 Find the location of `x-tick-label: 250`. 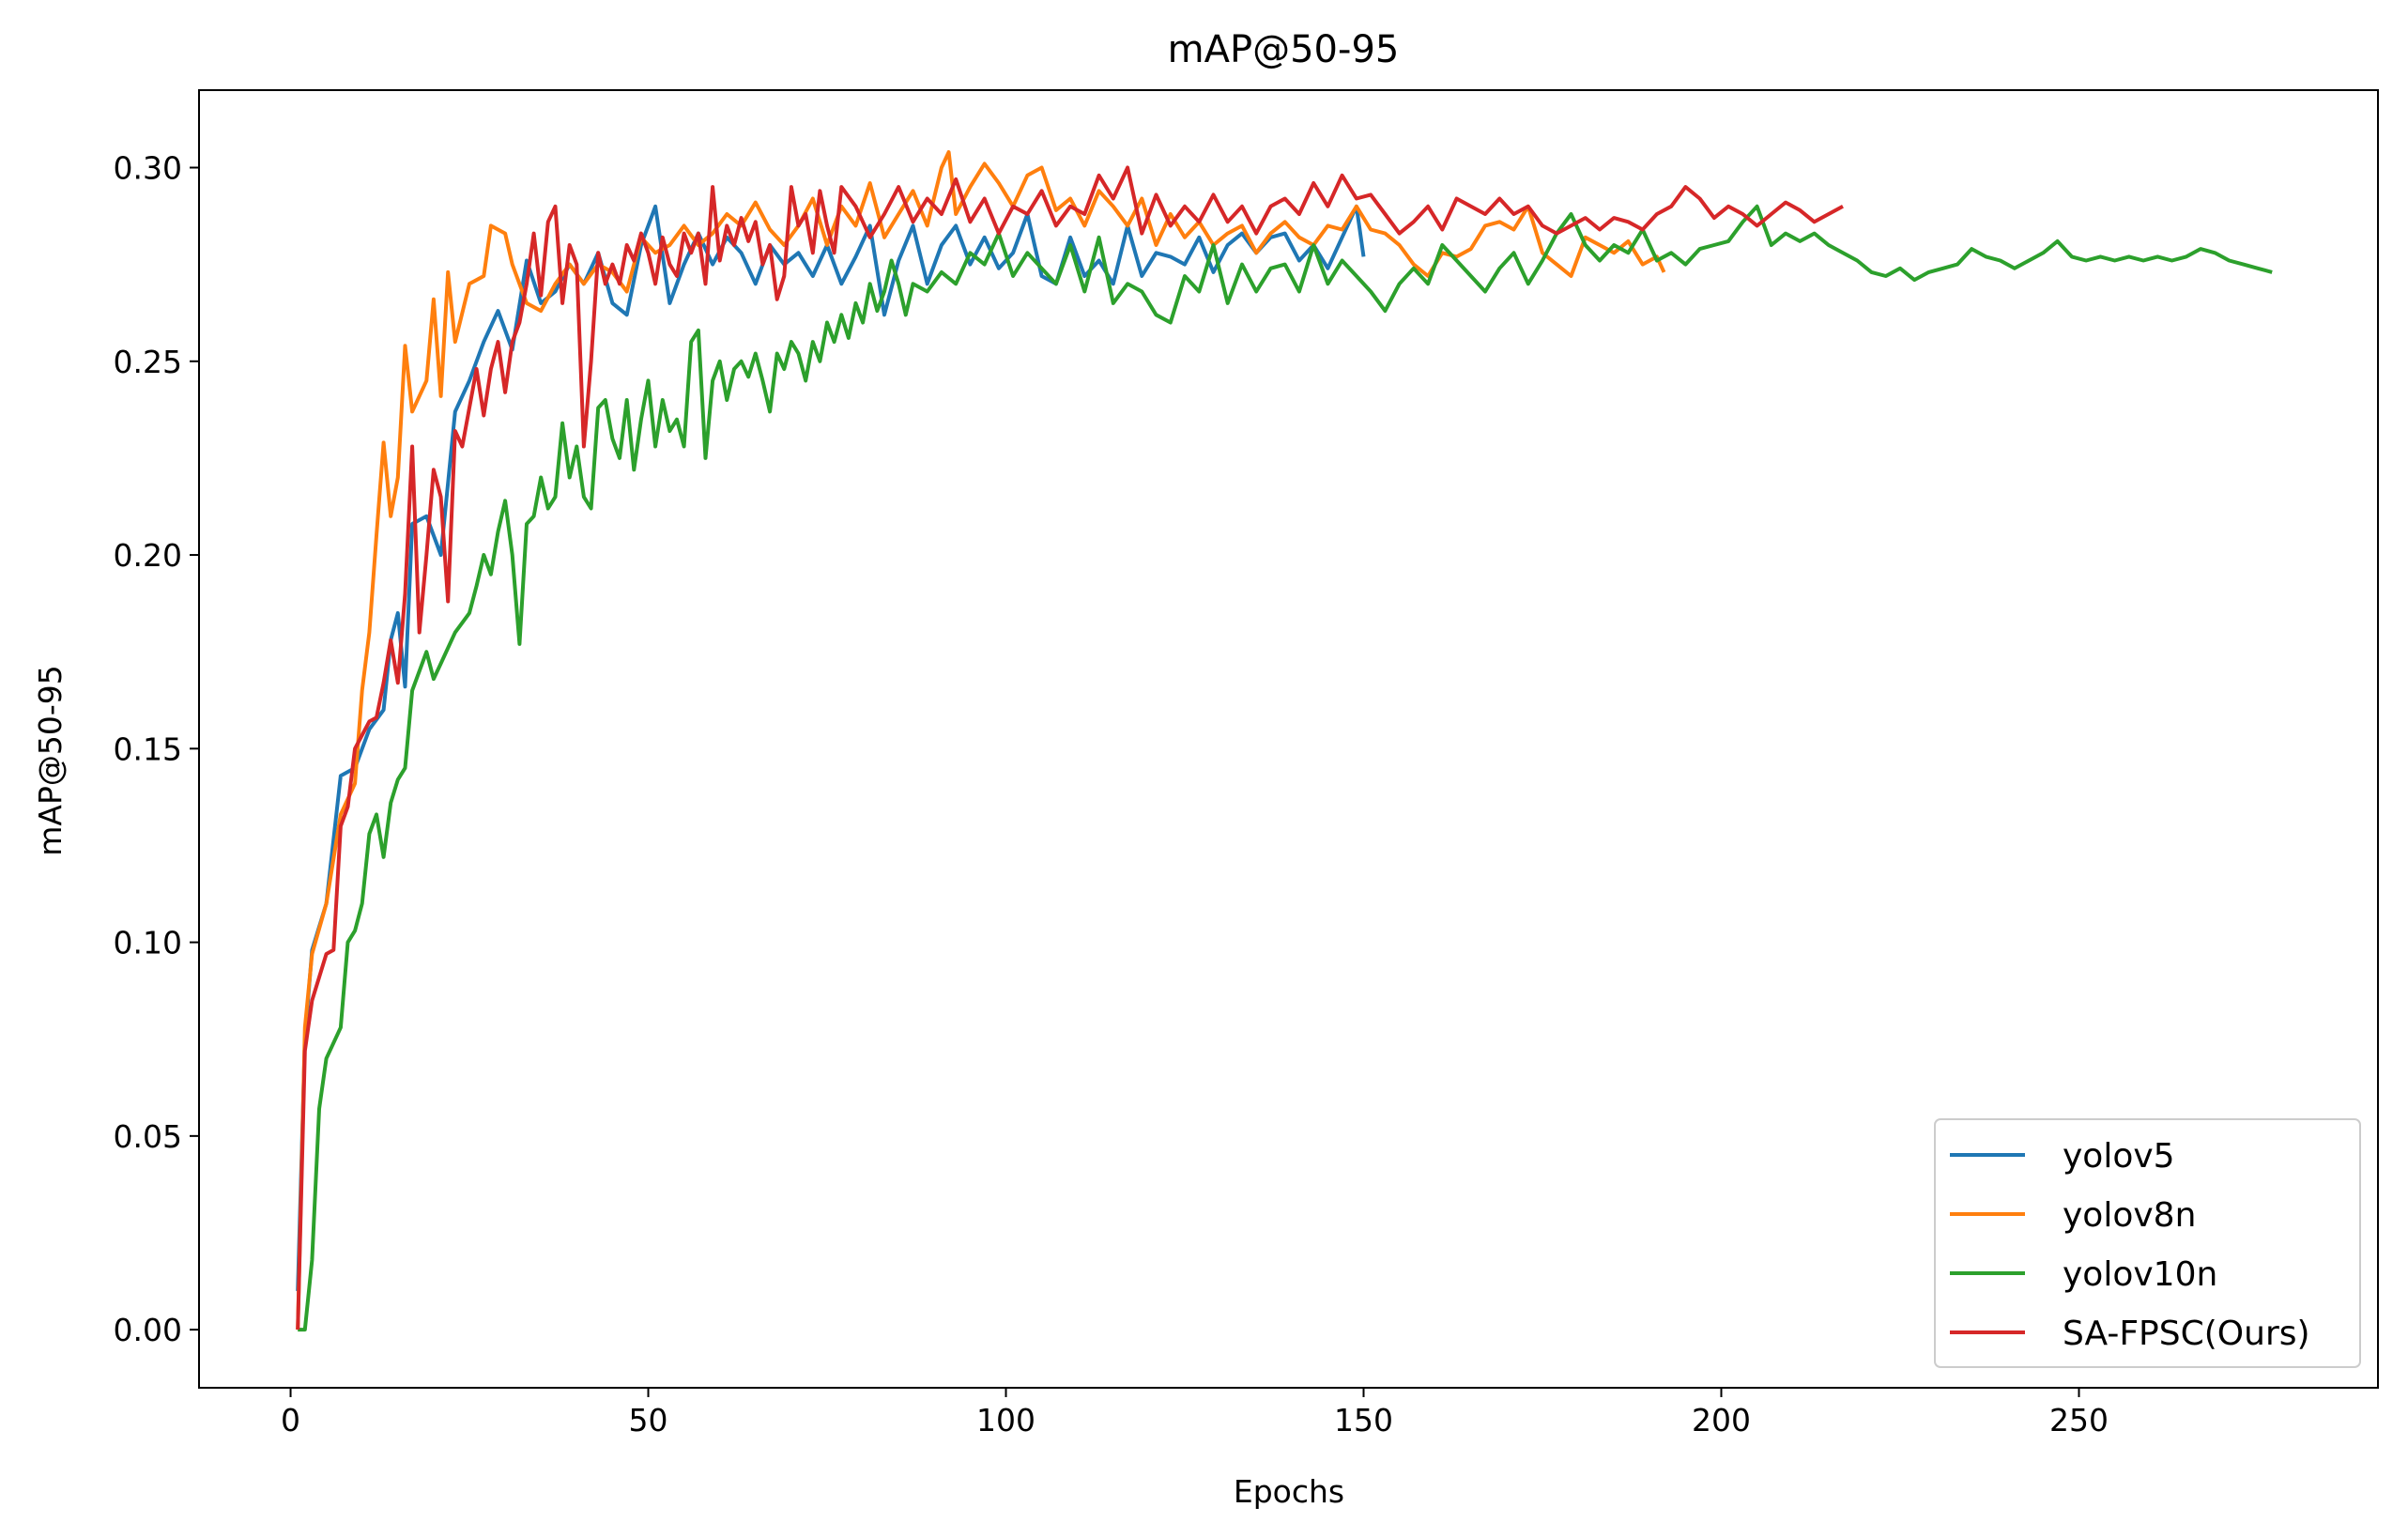

x-tick-label: 250 is located at coordinates (2079, 1420).